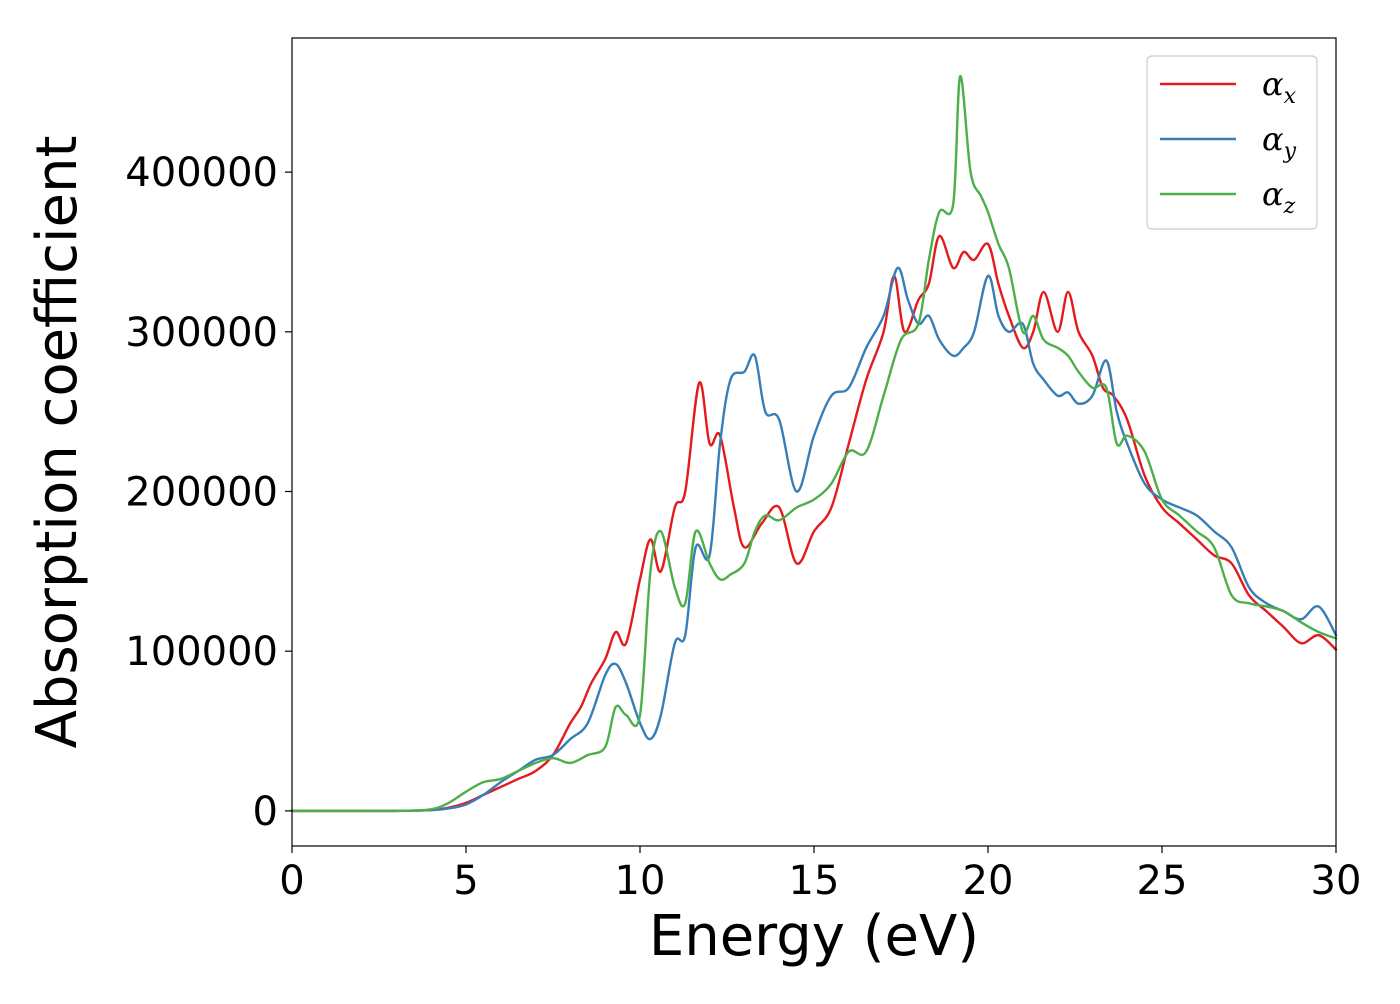 Image resolution: width=1400 pixels, height=1004 pixels. I want to click on x-tick-label: 15, so click(814, 881).